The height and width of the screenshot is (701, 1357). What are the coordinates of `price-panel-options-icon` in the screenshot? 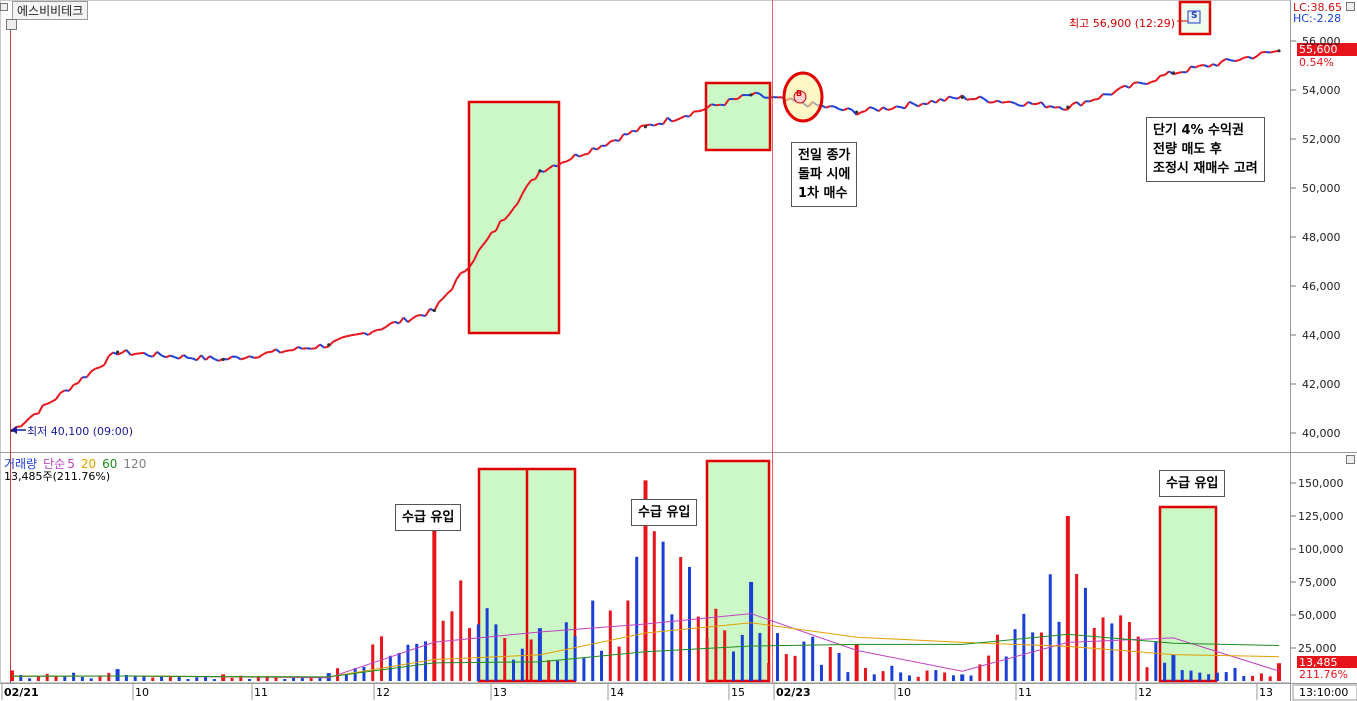 It's located at (1350, 6).